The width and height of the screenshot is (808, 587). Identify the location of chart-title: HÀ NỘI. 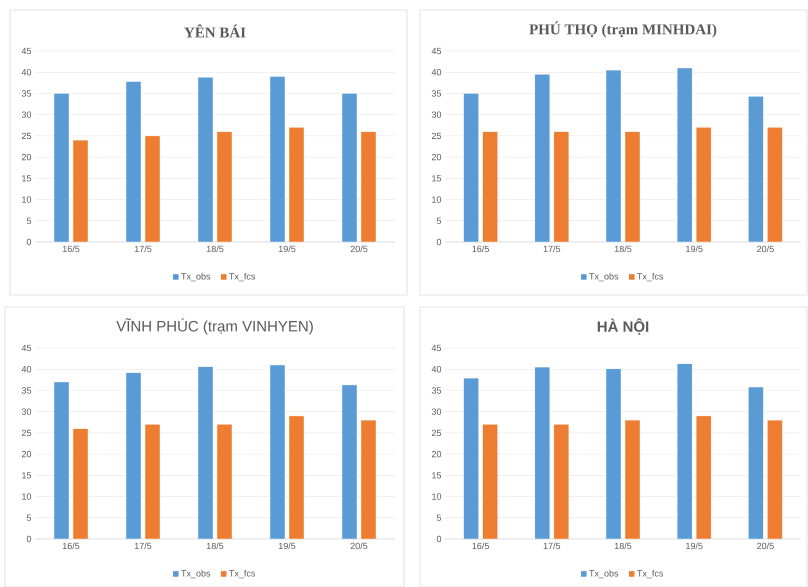
(623, 326).